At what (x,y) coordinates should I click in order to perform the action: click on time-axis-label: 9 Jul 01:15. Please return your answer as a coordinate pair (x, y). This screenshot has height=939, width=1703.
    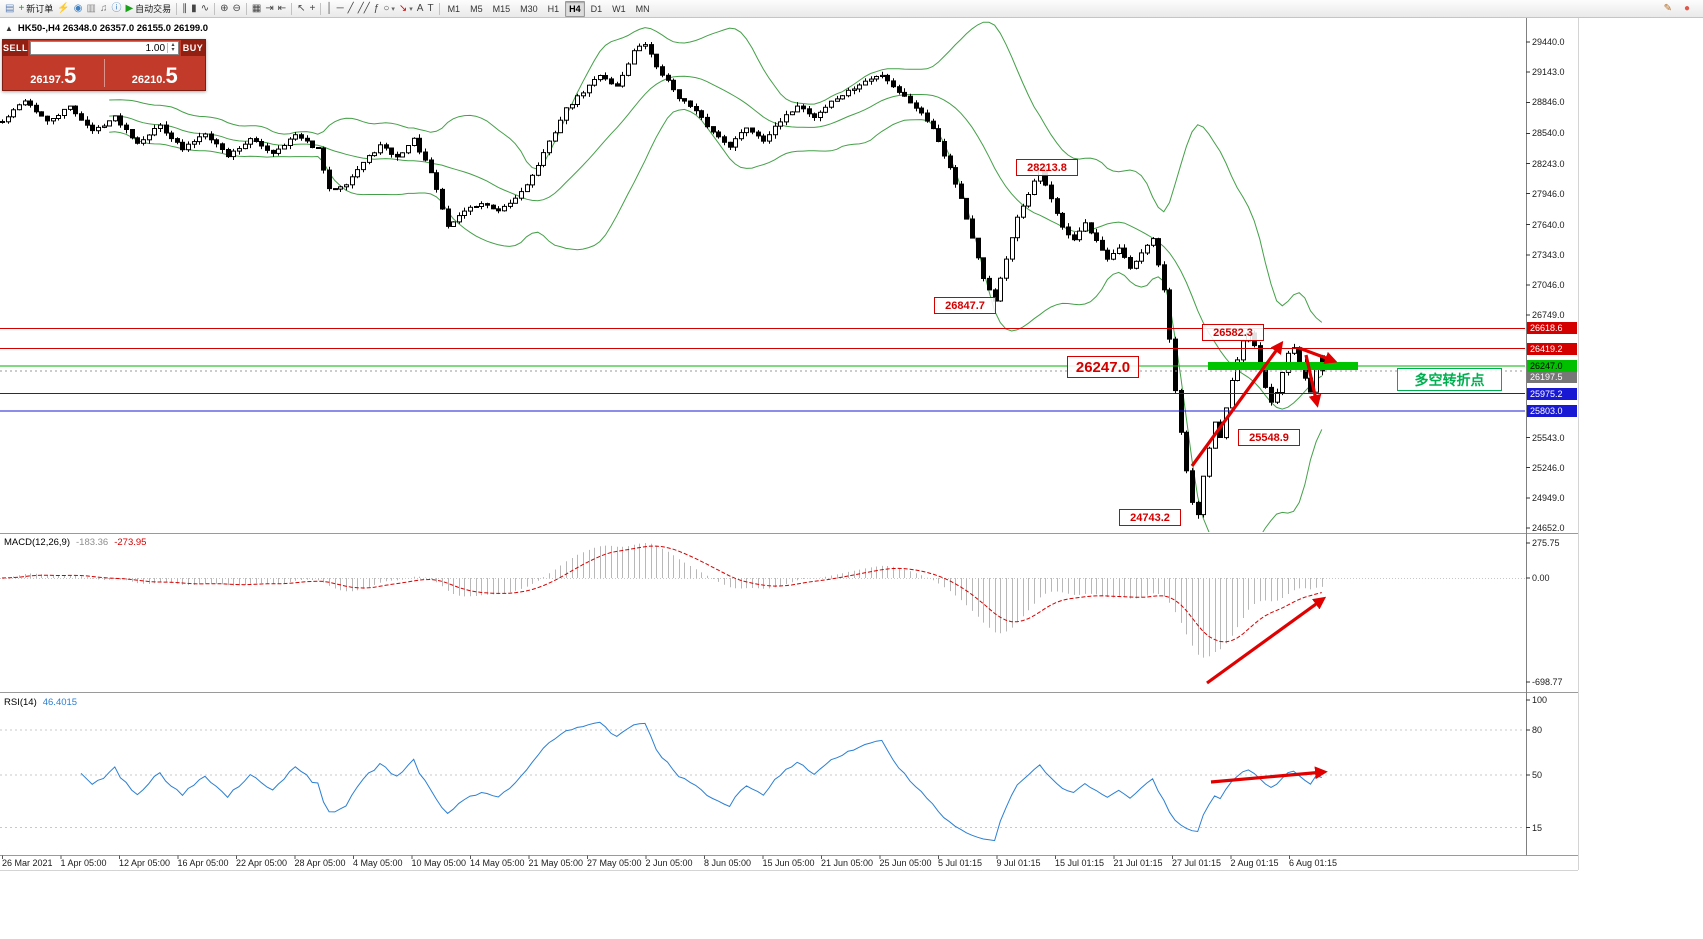
    Looking at the image, I should click on (1018, 863).